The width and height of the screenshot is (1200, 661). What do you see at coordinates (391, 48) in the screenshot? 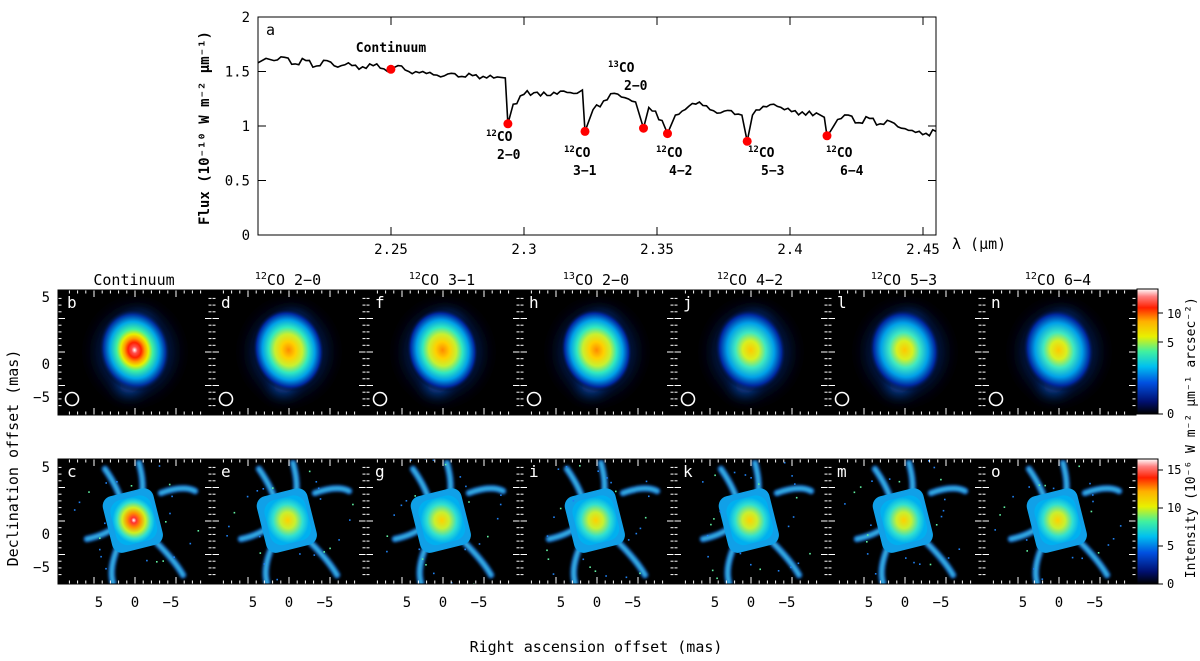
I see `continuum-label: Continuum` at bounding box center [391, 48].